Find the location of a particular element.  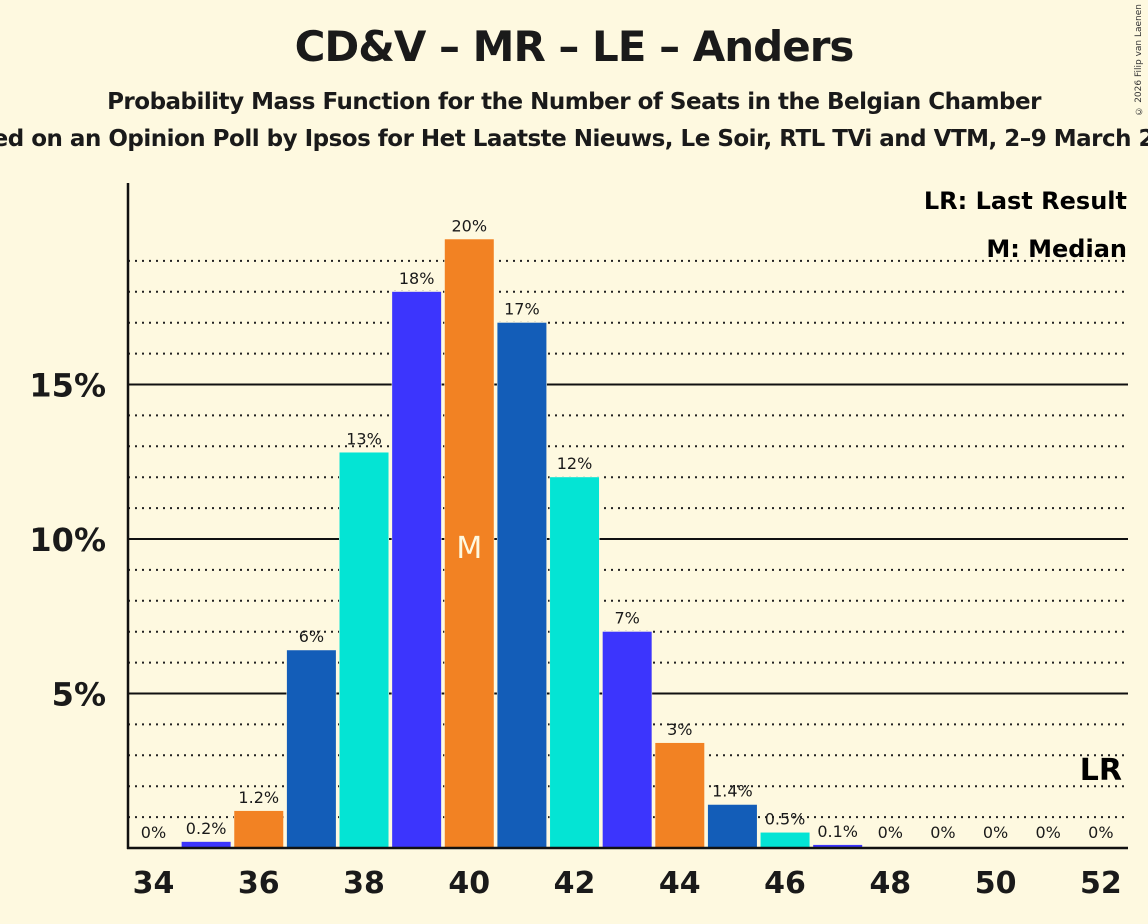

legend-last-result: LR: Last Result is located at coordinates (1025, 201).